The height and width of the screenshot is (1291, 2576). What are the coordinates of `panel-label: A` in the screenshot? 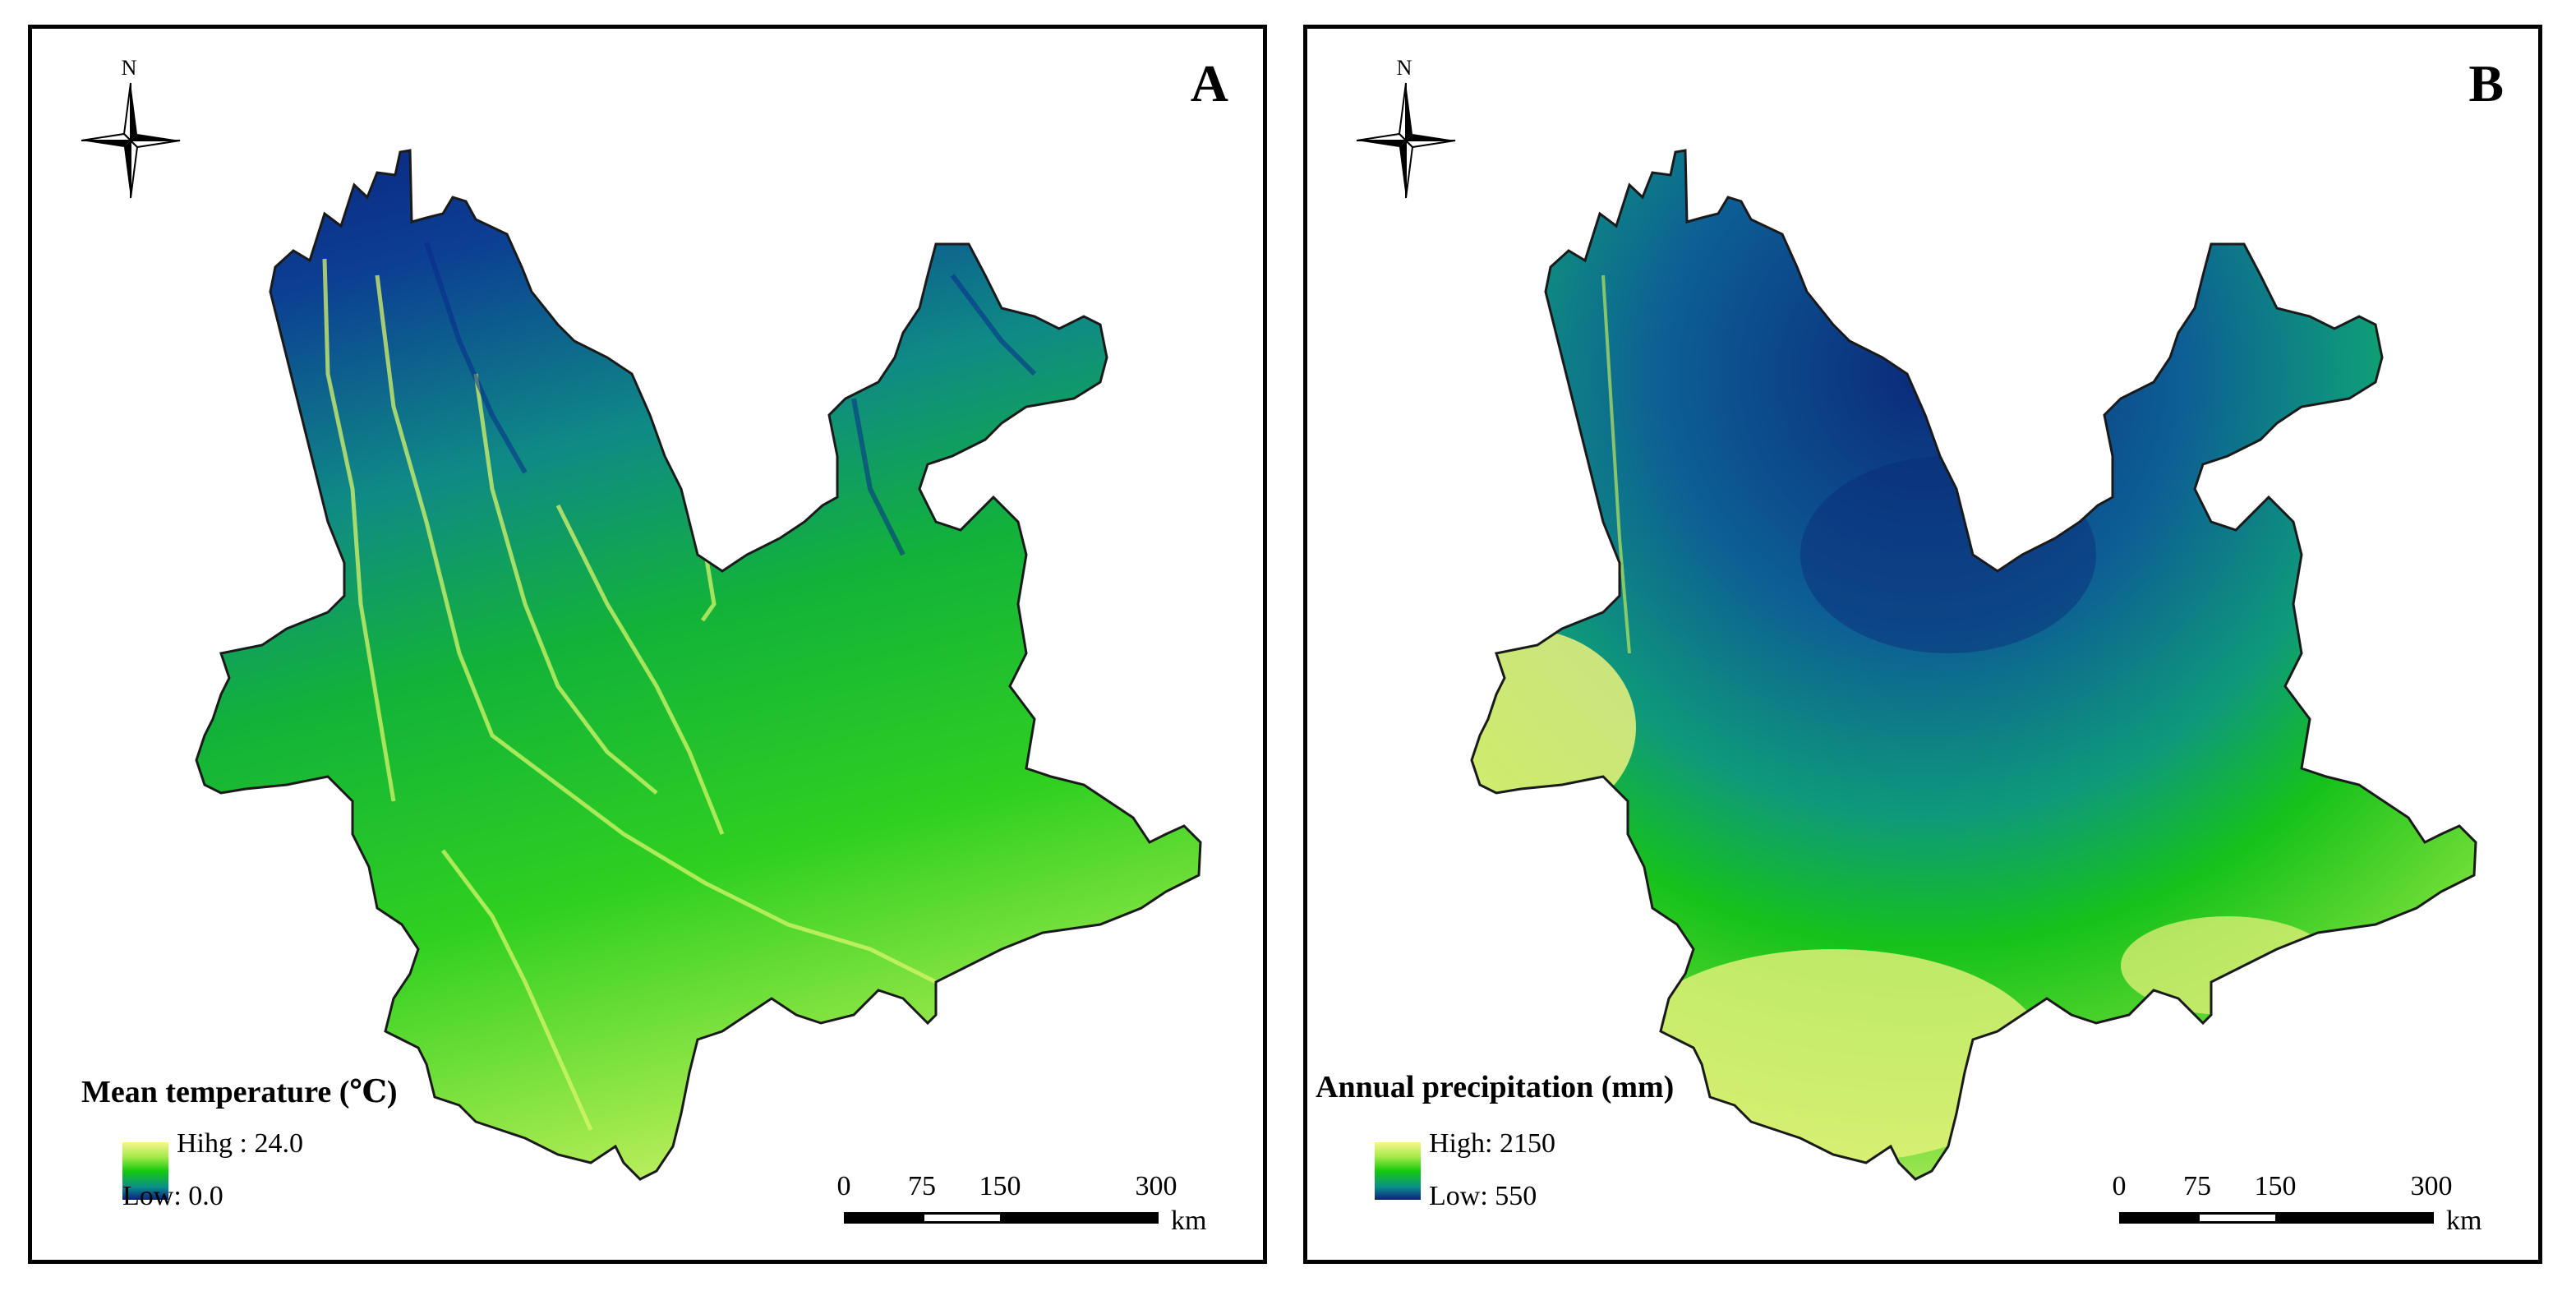 It's located at (1209, 83).